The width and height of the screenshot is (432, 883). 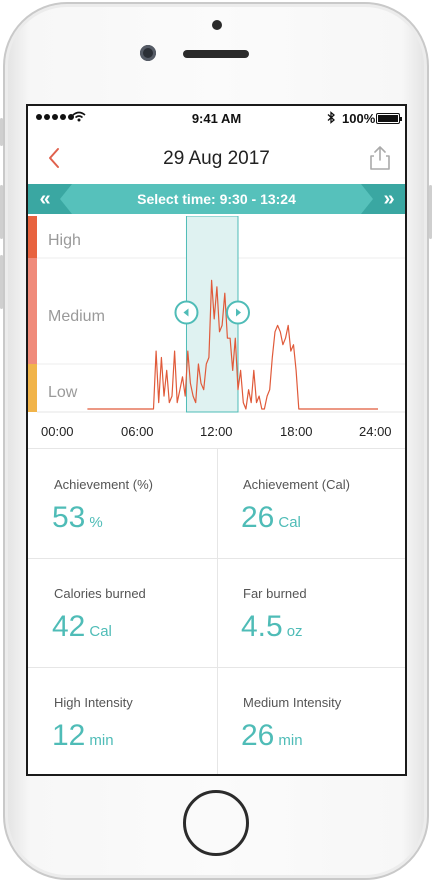 I want to click on stat-achievement-cal: Achievement (Cal) 26 Cal, so click(x=311, y=503).